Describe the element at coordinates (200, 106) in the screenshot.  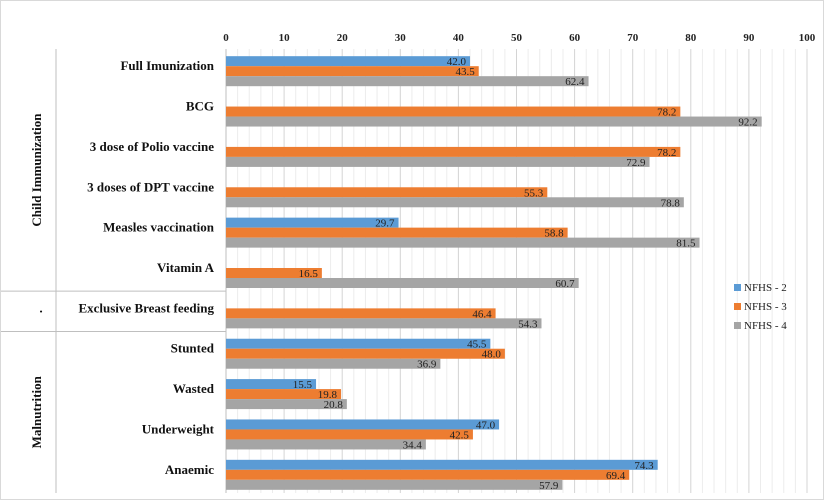
I see `category-label: BCG` at that location.